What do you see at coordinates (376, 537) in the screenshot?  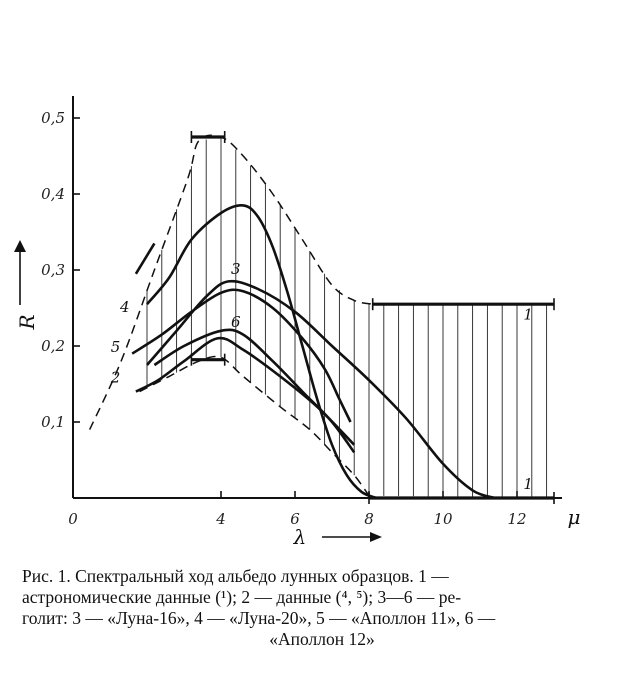 I see `x-axis-arrow-head` at bounding box center [376, 537].